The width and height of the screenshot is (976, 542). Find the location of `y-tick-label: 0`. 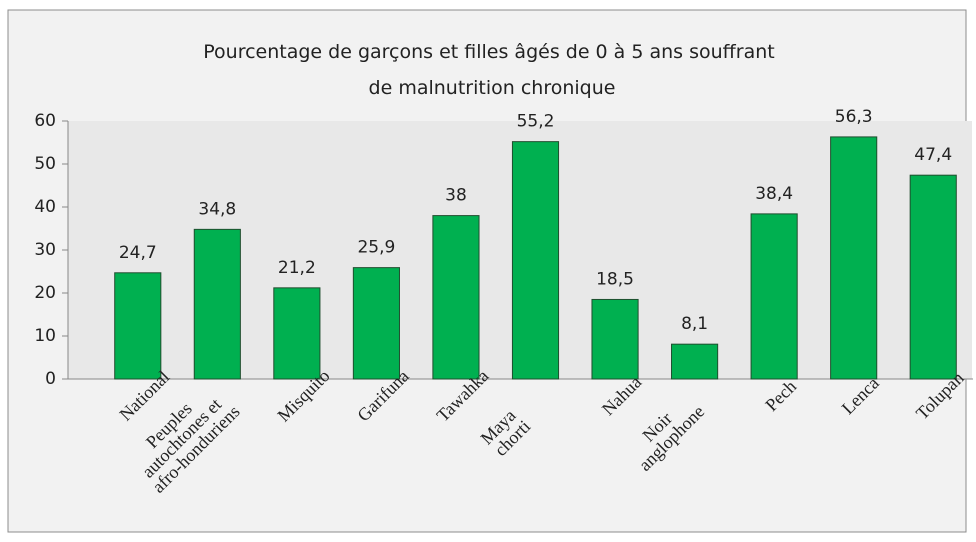

y-tick-label: 0 is located at coordinates (50, 379).